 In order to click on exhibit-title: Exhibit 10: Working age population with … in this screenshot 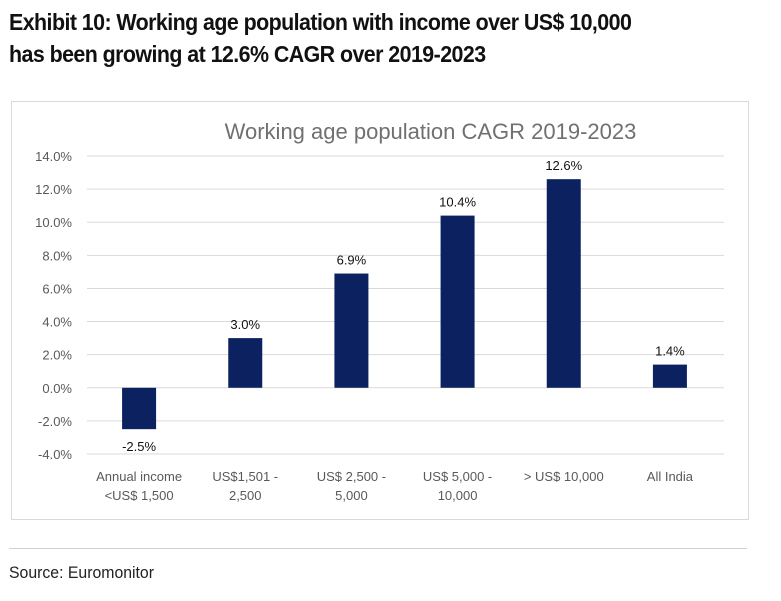, I will do `click(362, 38)`.